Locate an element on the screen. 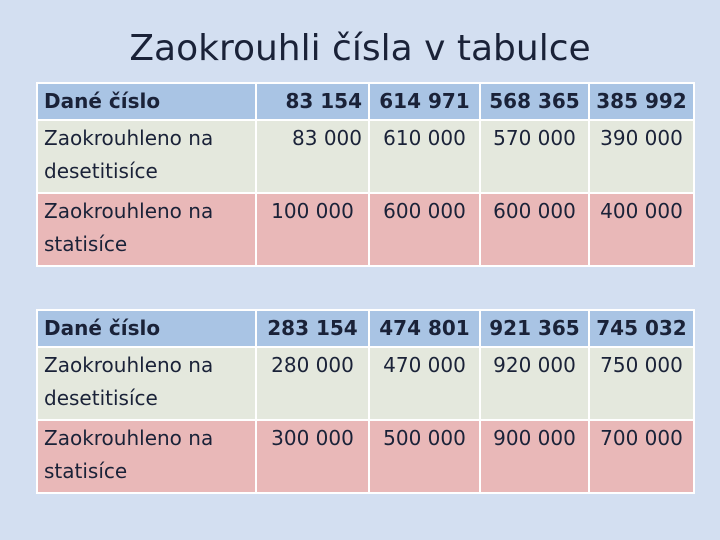 This screenshot has height=540, width=720. value-cell: 100 000 is located at coordinates (312, 229).